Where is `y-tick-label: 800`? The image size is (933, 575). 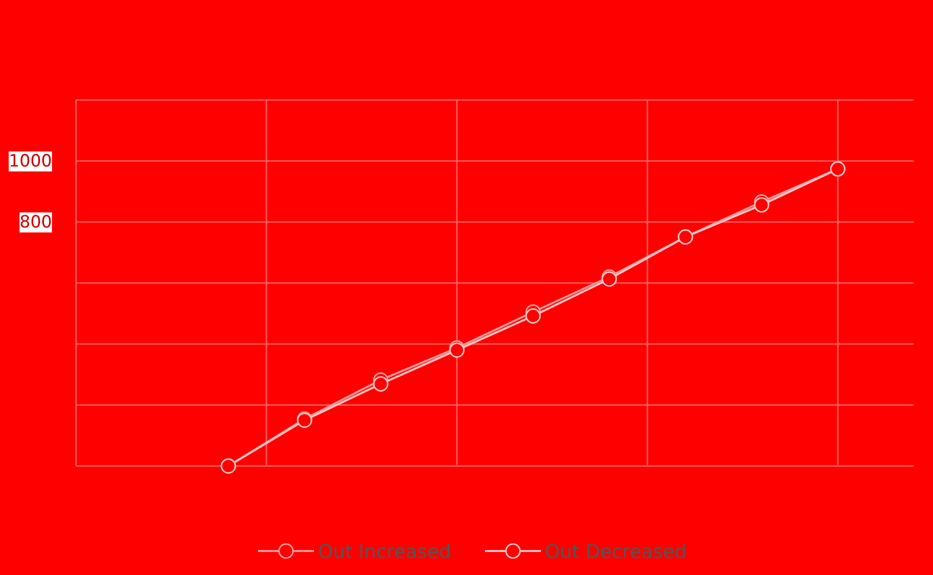 y-tick-label: 800 is located at coordinates (36, 222).